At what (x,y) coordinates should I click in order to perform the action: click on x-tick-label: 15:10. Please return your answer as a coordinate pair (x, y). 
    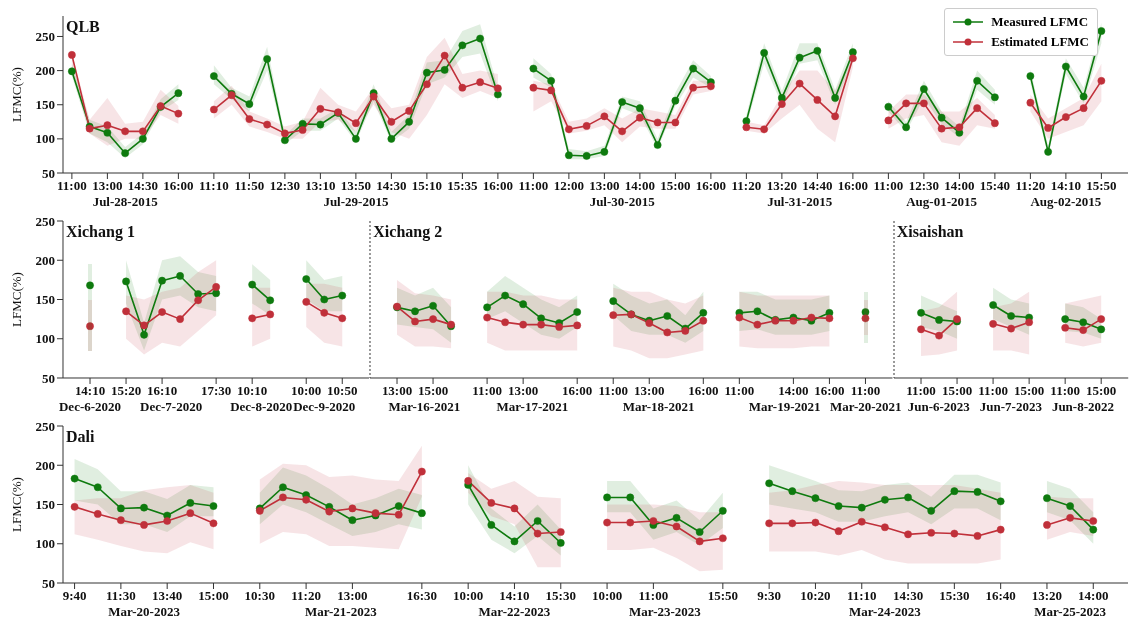
    Looking at the image, I should click on (427, 186).